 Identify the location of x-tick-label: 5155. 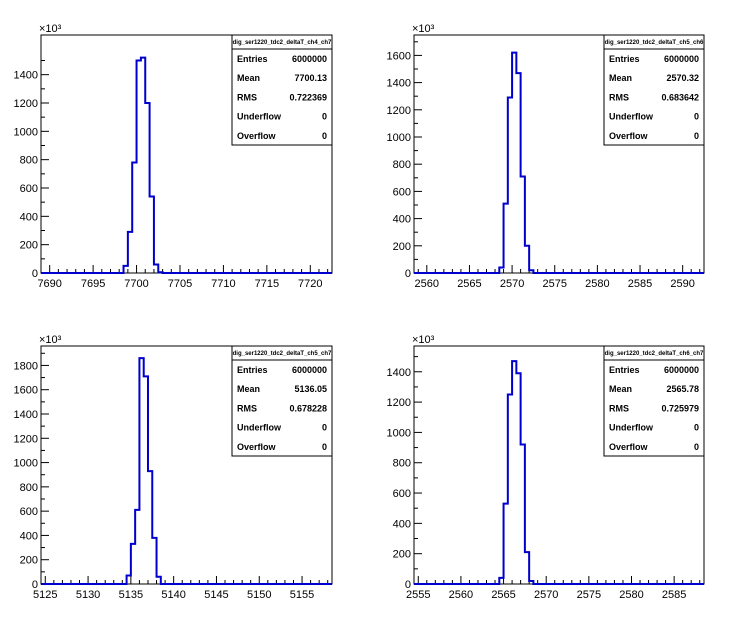
(302, 595).